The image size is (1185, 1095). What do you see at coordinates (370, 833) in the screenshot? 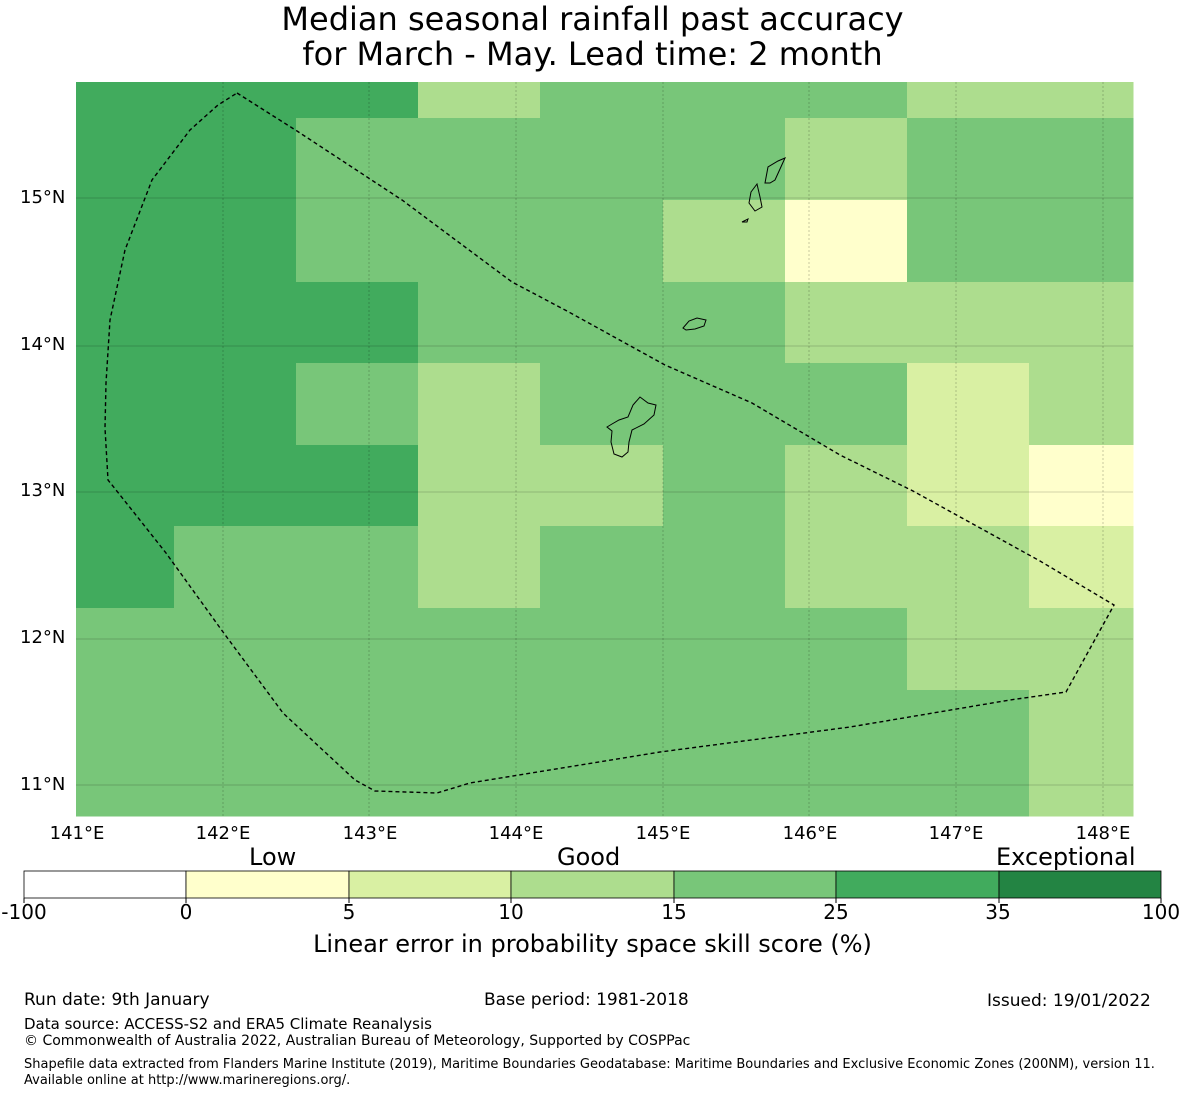
I see `lon-label-143e: 143°E` at bounding box center [370, 833].